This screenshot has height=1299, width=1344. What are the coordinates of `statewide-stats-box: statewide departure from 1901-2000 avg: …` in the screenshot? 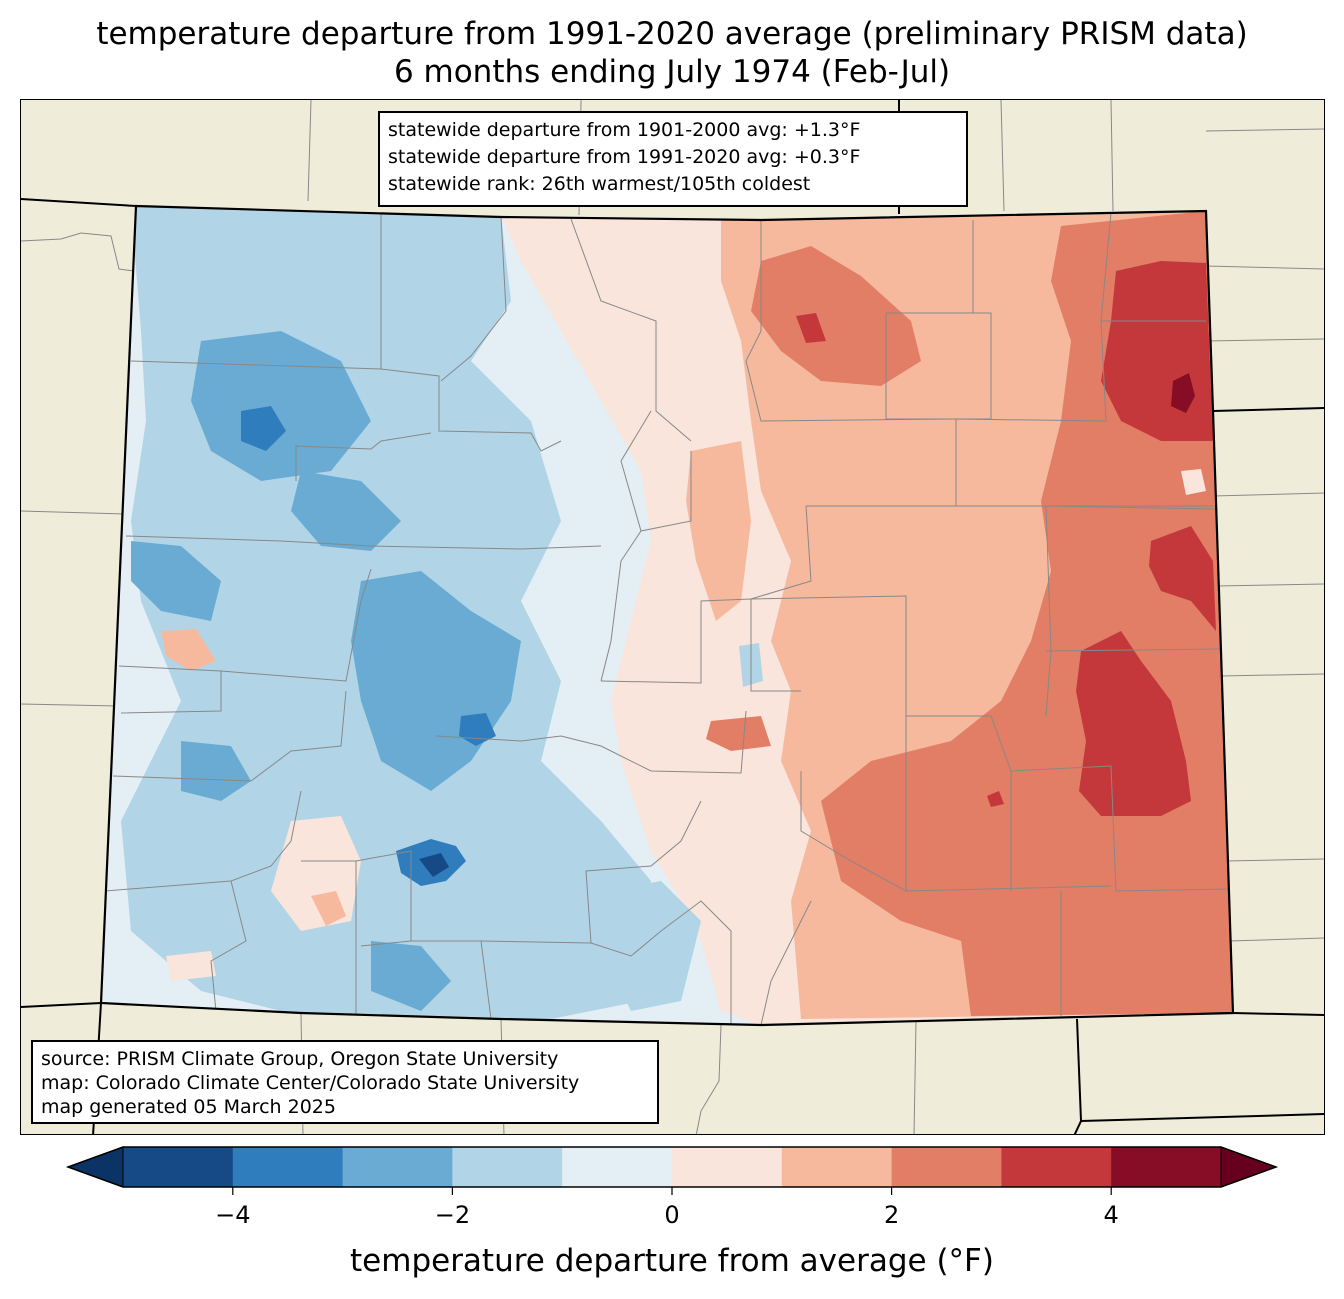 It's located at (673, 159).